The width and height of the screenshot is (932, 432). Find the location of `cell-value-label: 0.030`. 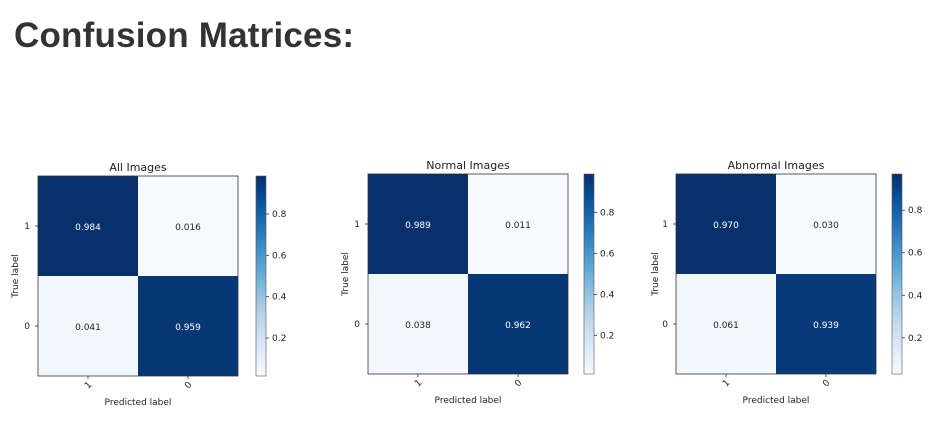

cell-value-label: 0.030 is located at coordinates (826, 226).